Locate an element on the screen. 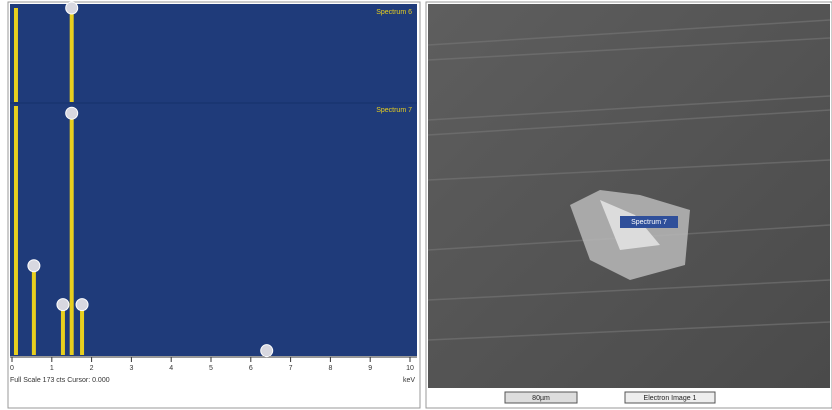 This screenshot has width=832, height=410. x-tick-label: 0 is located at coordinates (12, 368).